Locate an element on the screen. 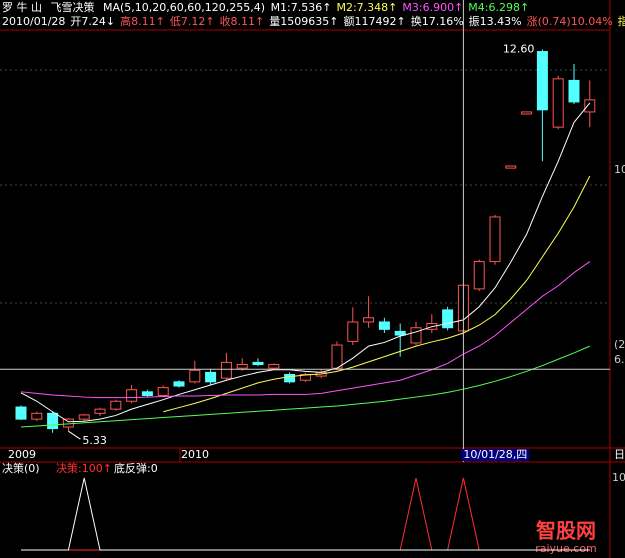  indicator-legend: 底反弹:0 is located at coordinates (136, 468).